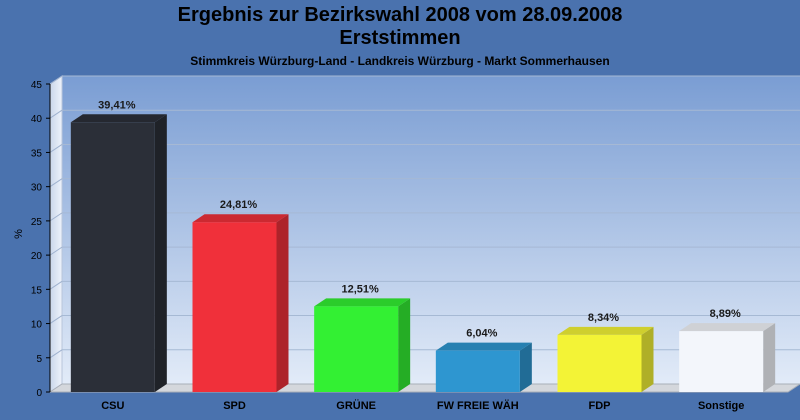  I want to click on bar-value-label: 8,34%, so click(603, 318).